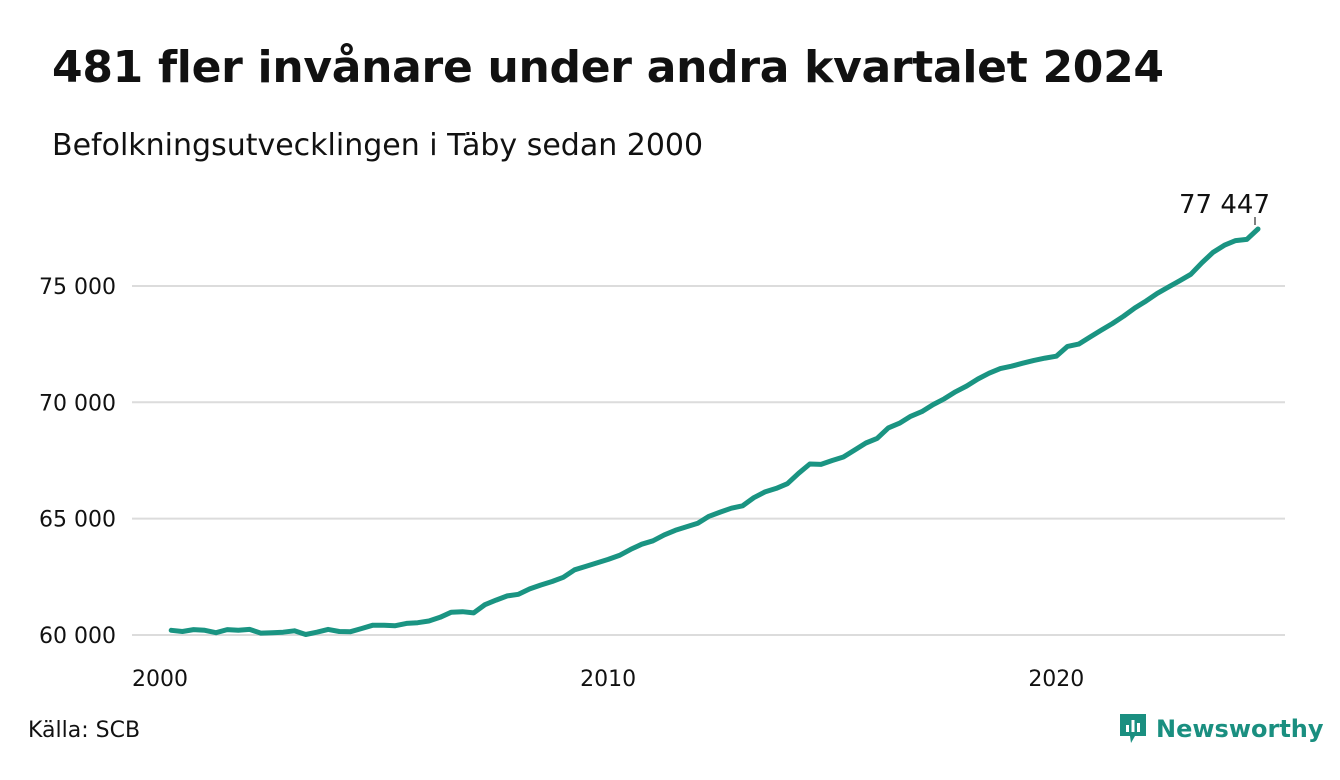 The width and height of the screenshot is (1340, 780). Describe the element at coordinates (77, 636) in the screenshot. I see `y-tick-label: 60 000` at that location.